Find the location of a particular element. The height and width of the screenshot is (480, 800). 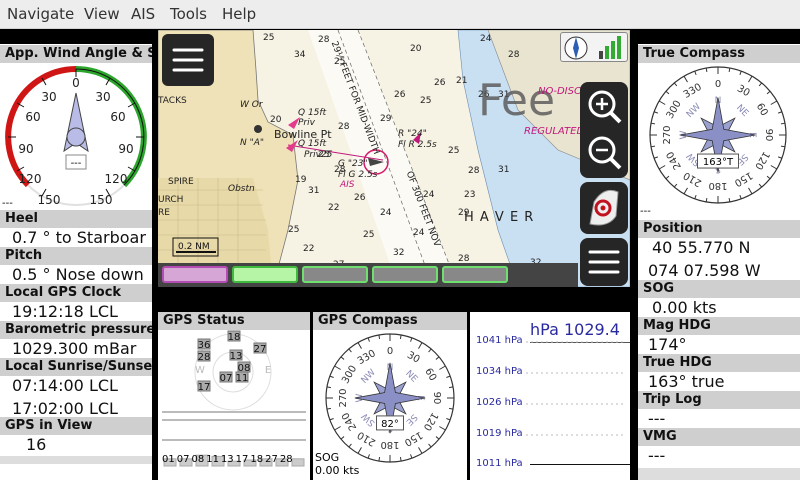

sunset-value: 17:02:00 LCL is located at coordinates (65, 408).